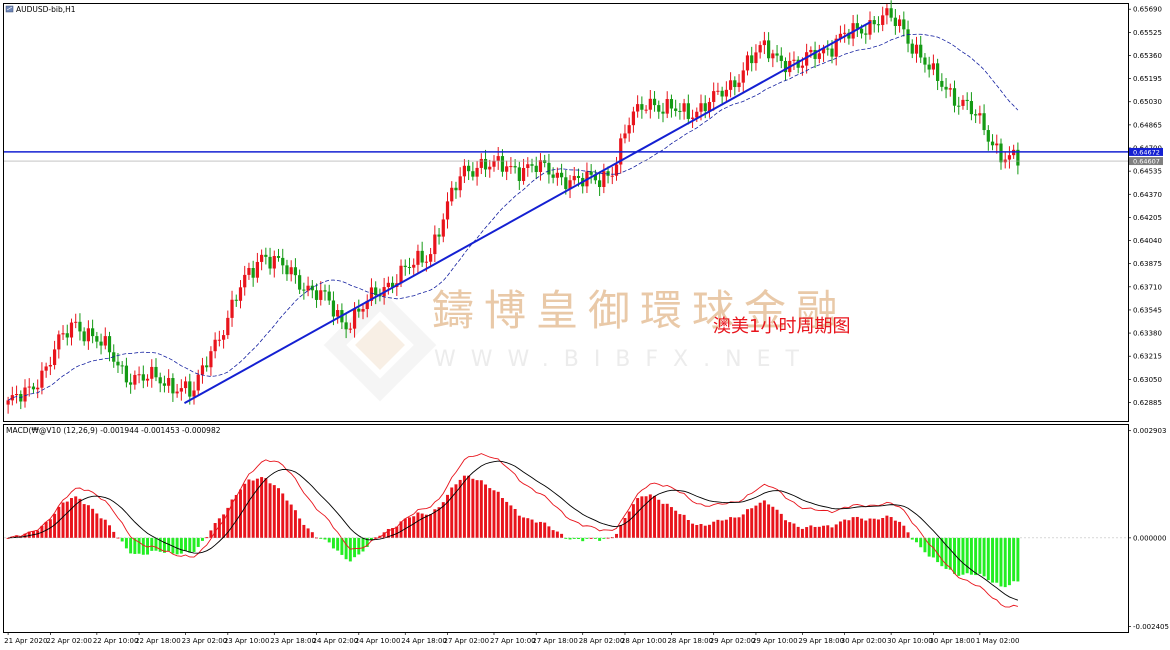 The image size is (1170, 650). Describe the element at coordinates (624, 359) in the screenshot. I see `watermark-en-text: WWW.BIBFX.NET` at that location.